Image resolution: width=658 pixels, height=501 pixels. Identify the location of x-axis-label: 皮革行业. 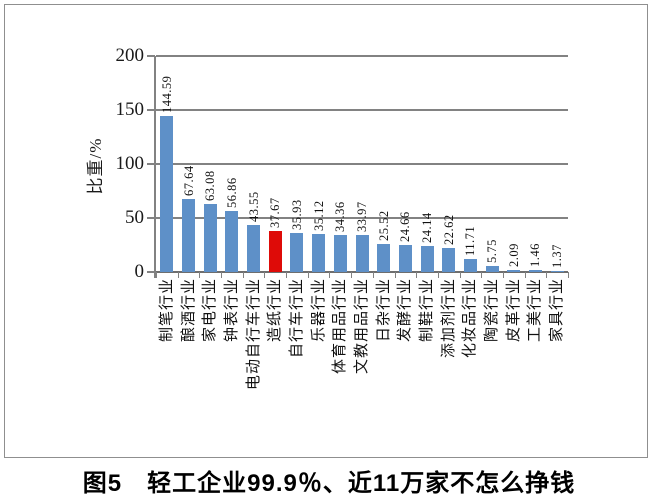
(513, 310).